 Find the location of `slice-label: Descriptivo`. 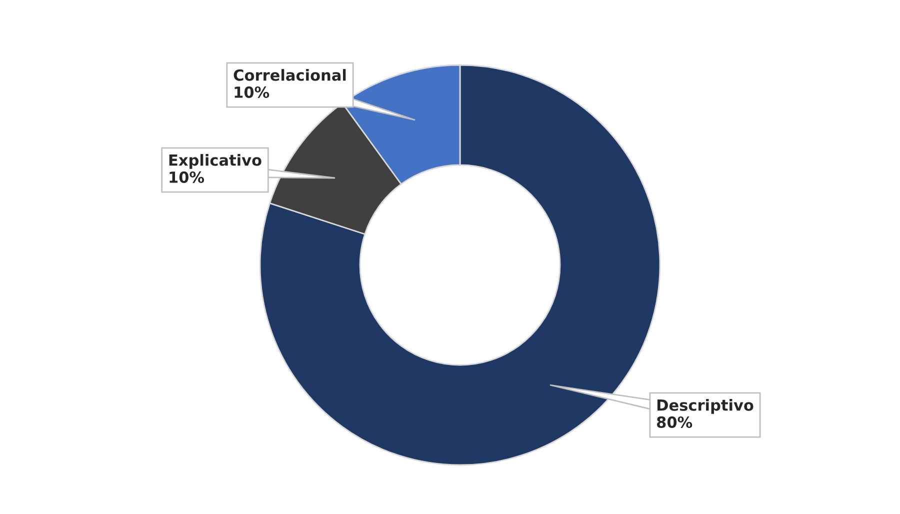

slice-label: Descriptivo is located at coordinates (705, 406).